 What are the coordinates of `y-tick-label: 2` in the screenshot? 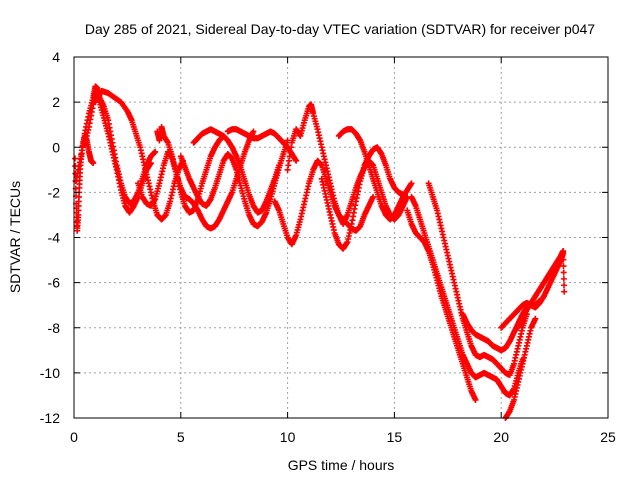 It's located at (56, 102).